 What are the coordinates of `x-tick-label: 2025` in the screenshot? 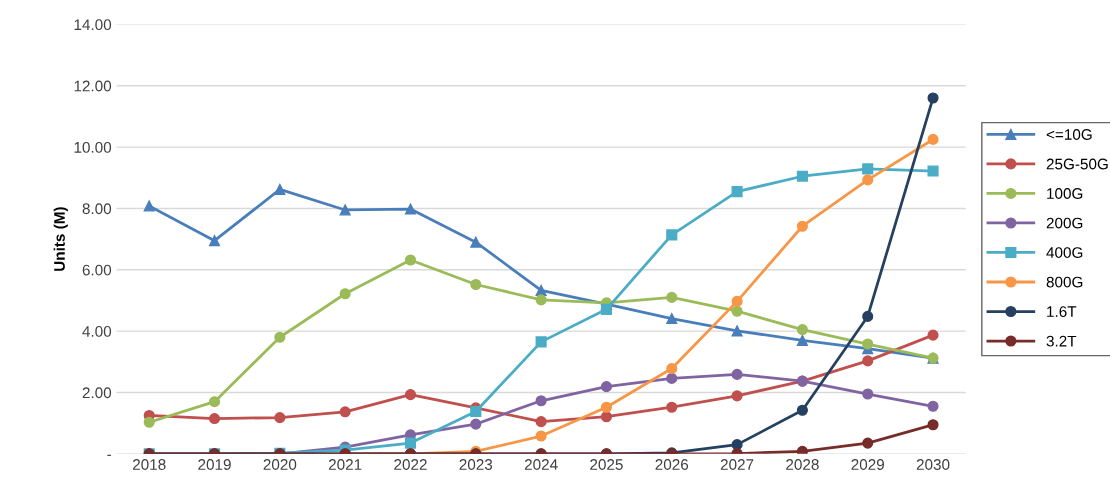 It's located at (606, 464).